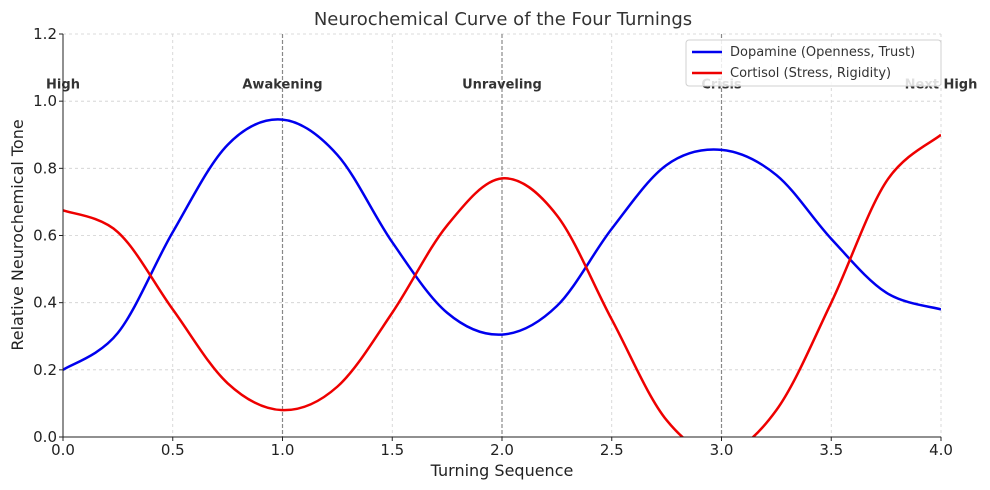 The height and width of the screenshot is (490, 990). Describe the element at coordinates (45, 34) in the screenshot. I see `y-tick-label: 1.2` at that location.